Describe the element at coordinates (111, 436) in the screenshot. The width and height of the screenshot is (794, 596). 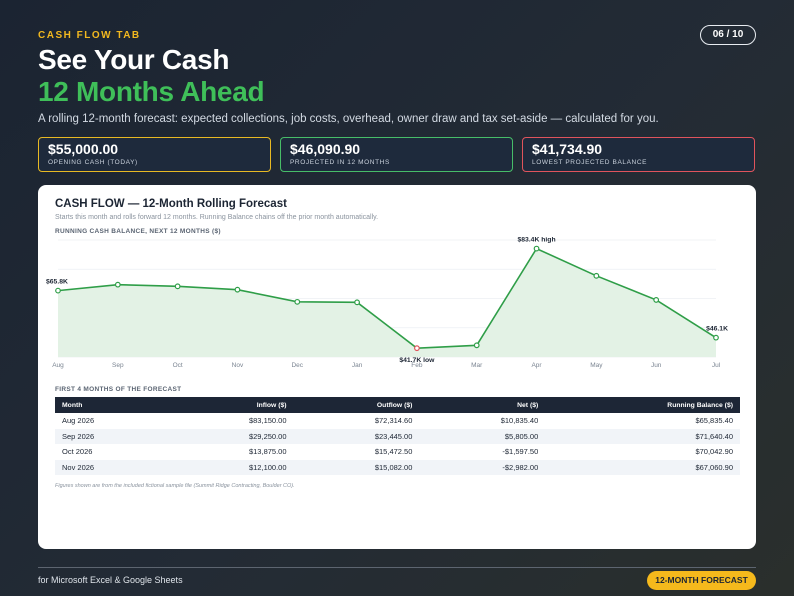
I see `cell-month: Sep 2026` at that location.